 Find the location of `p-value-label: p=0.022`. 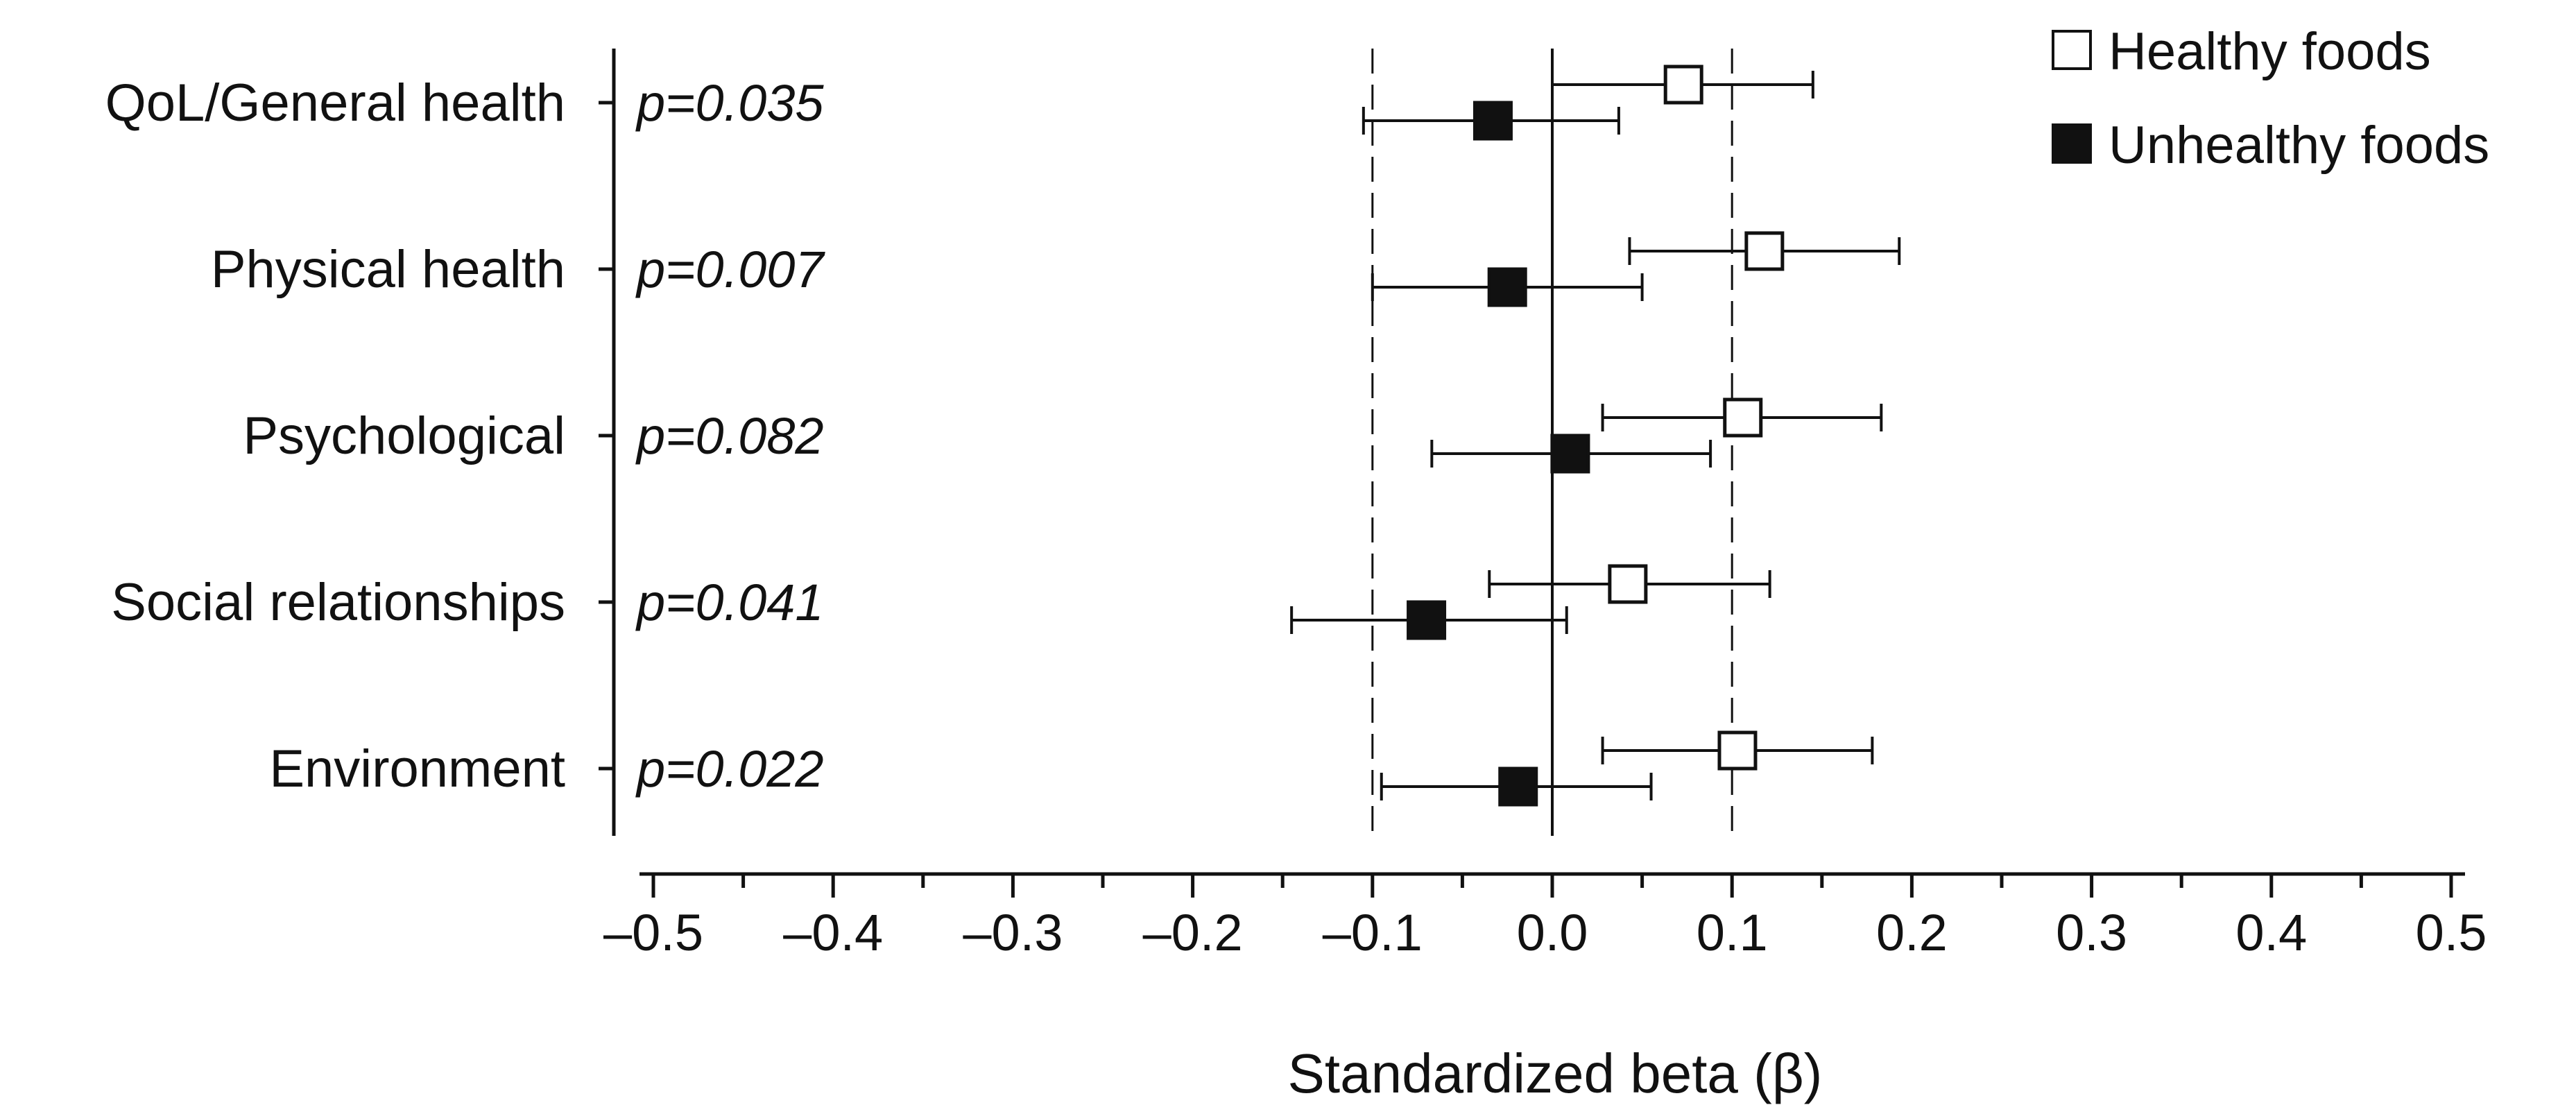

p-value-label: p=0.022 is located at coordinates (729, 769).